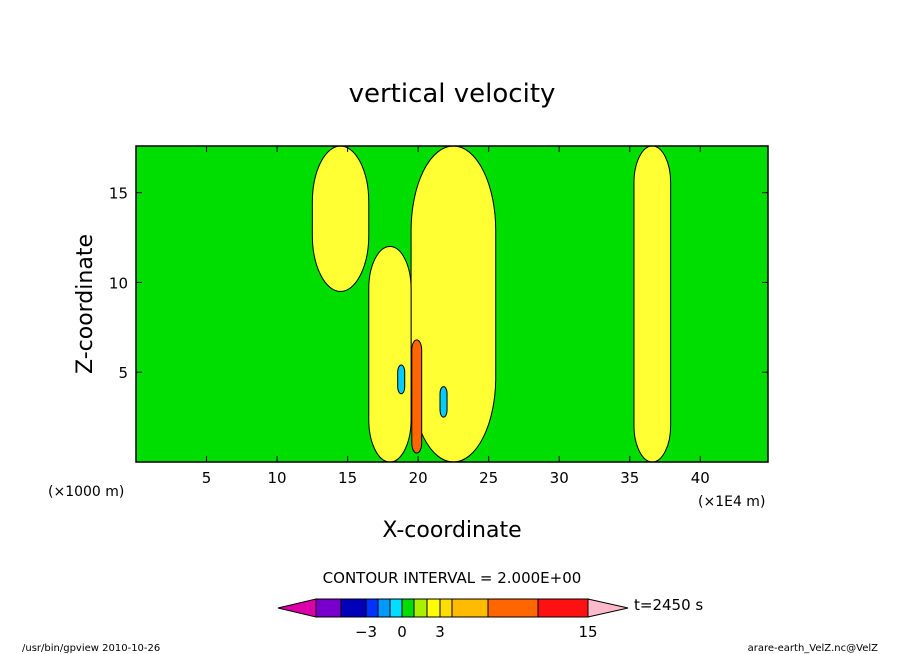 The image size is (904, 654). What do you see at coordinates (86, 492) in the screenshot?
I see `x-unit-left: (×1000 m)` at bounding box center [86, 492].